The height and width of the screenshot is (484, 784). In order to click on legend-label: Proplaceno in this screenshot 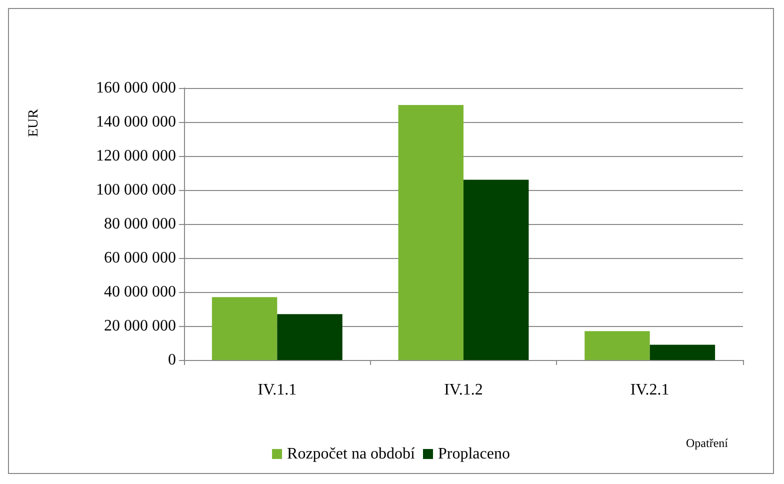, I will do `click(474, 454)`.